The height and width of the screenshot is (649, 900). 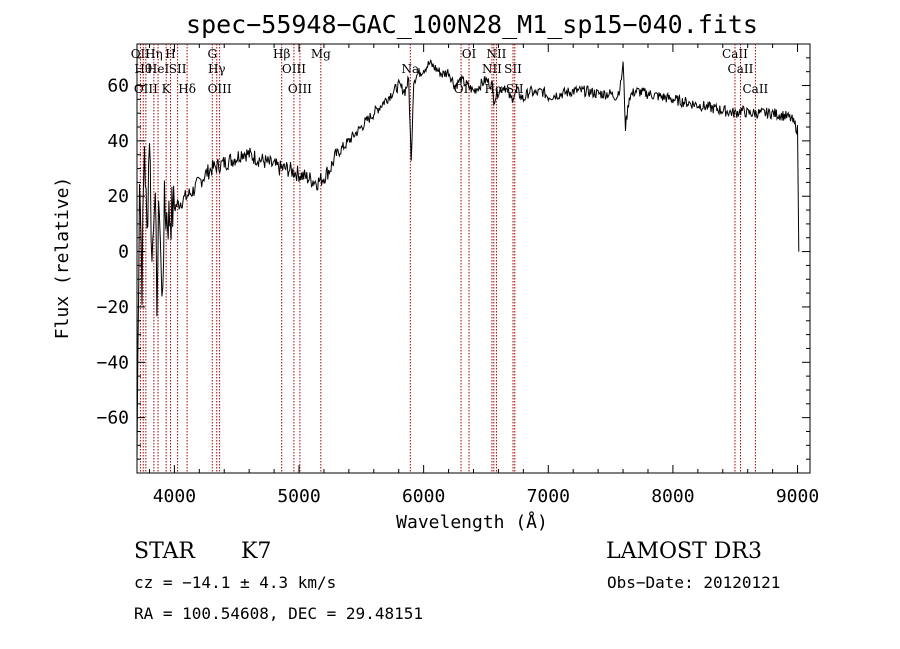 I want to click on x-axis-label: Wavelength (Å), so click(x=472, y=522).